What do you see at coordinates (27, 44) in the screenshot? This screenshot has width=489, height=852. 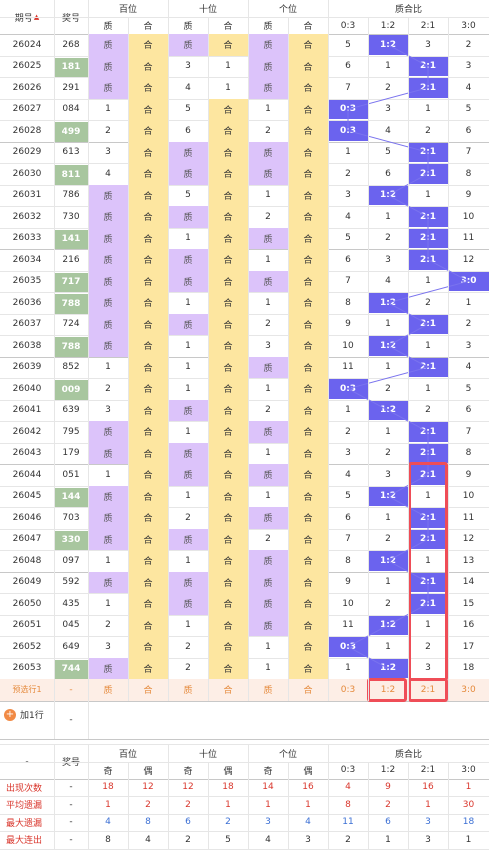 I see `period-cell: 26024` at bounding box center [27, 44].